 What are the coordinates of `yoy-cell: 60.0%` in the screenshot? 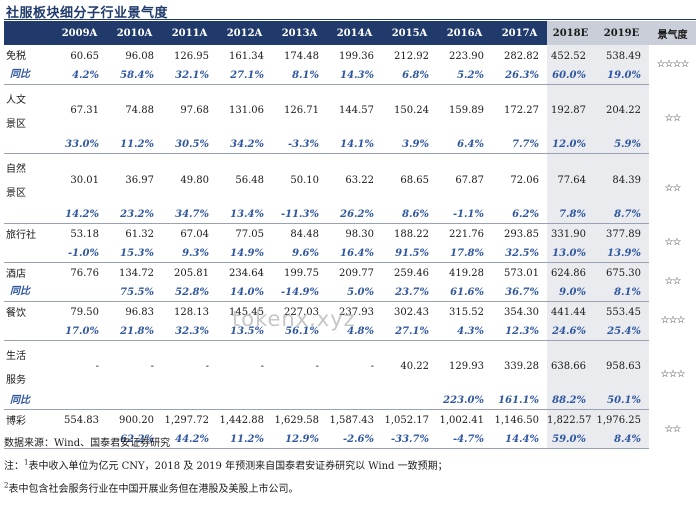 It's located at (570, 76).